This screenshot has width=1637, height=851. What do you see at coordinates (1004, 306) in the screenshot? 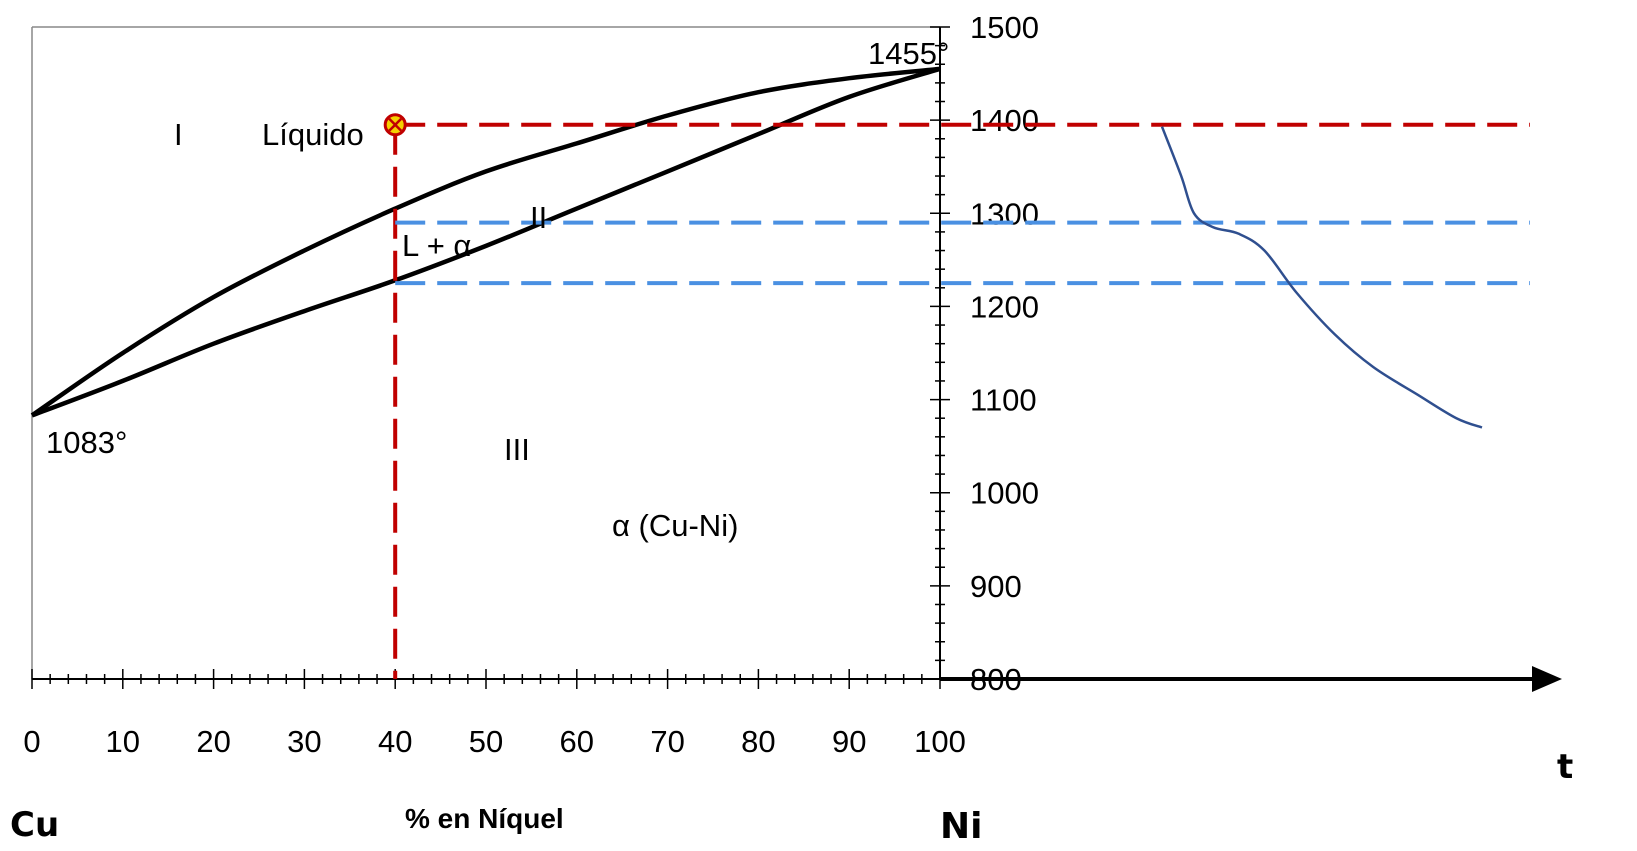
I see `y-tick-label: 1200` at bounding box center [1004, 306].